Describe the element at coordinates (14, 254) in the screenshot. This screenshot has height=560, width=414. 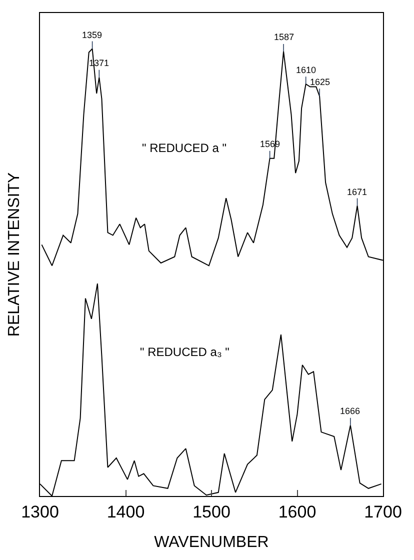
I see `y-axis-title: RELATIVE INTENSITY` at that location.